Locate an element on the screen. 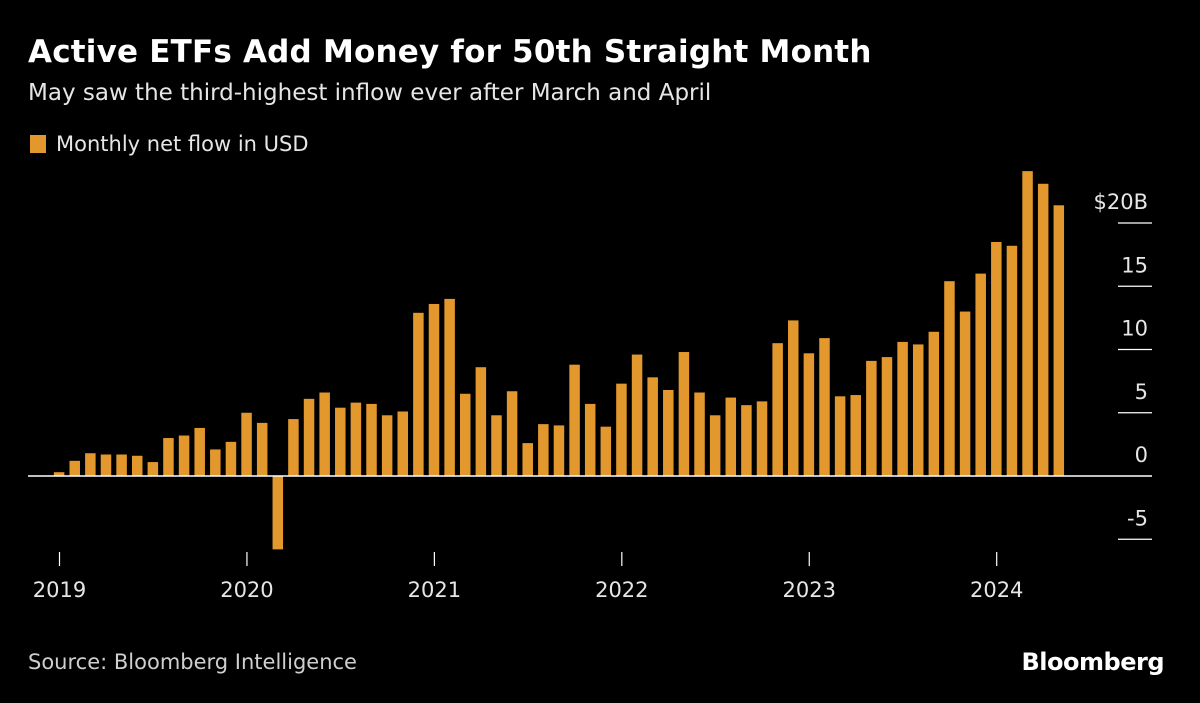  x-tick-label: 2022 is located at coordinates (621, 590).